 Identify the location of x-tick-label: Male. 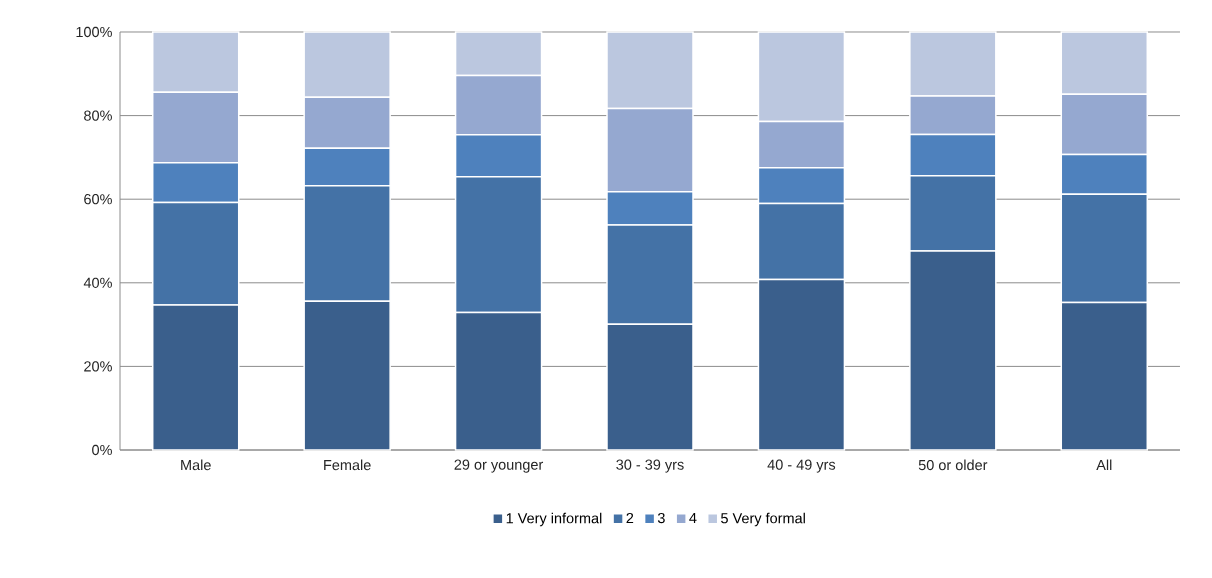
(196, 465).